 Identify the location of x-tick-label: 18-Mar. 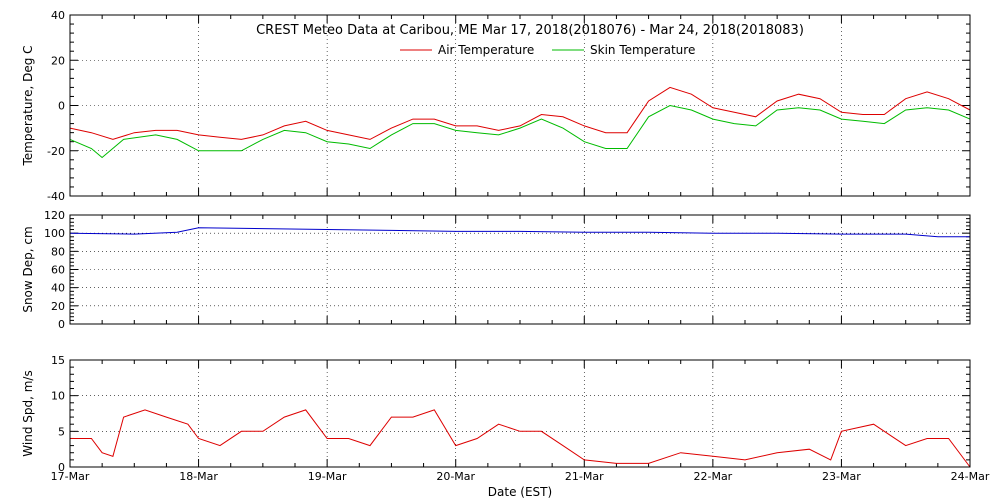
(198, 476).